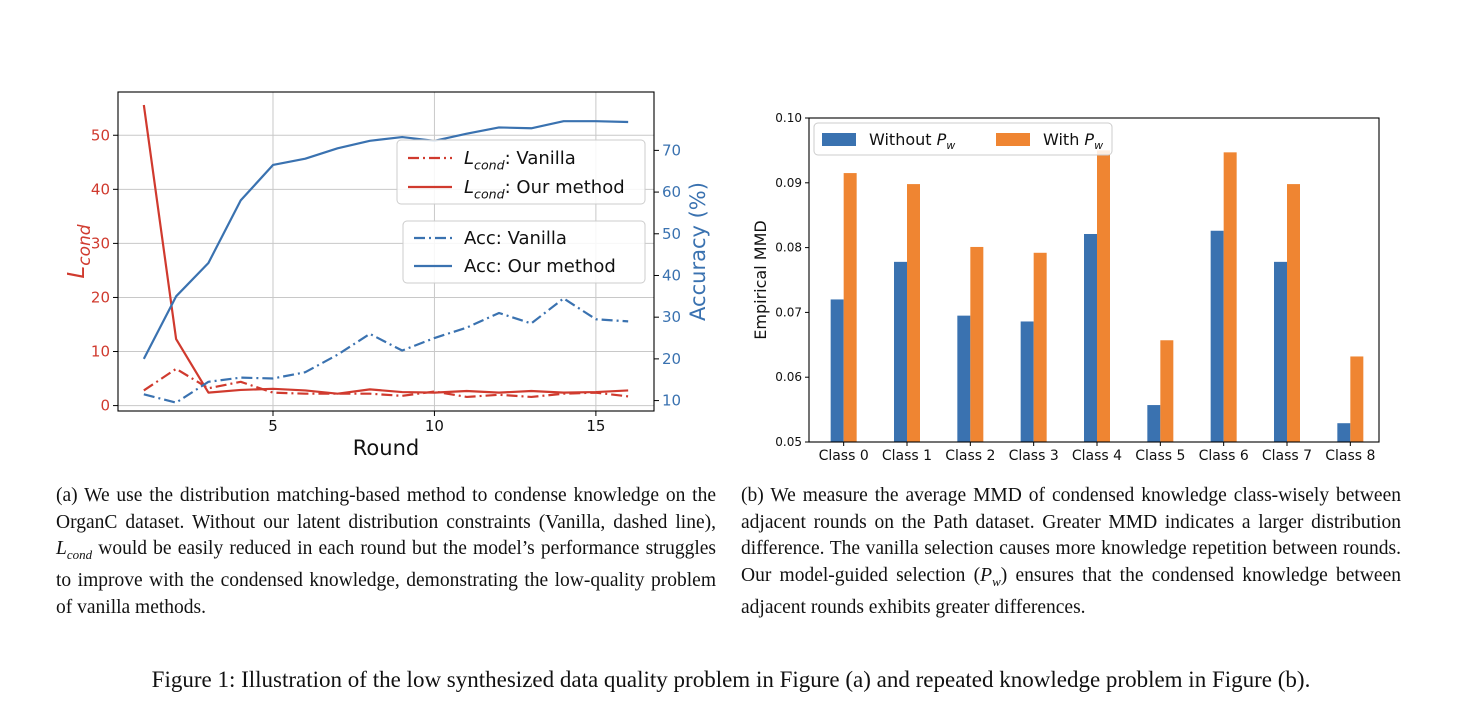 The width and height of the screenshot is (1462, 724). I want to click on x-tick-label: 15, so click(595, 426).